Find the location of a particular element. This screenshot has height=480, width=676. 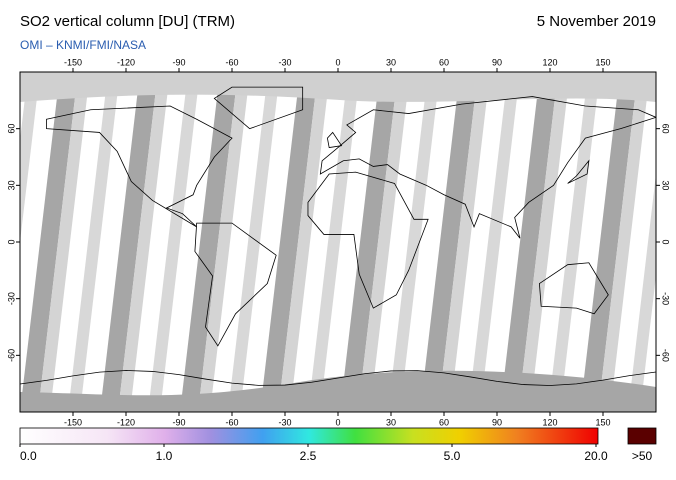

colorbar-overflow is located at coordinates (642, 436).